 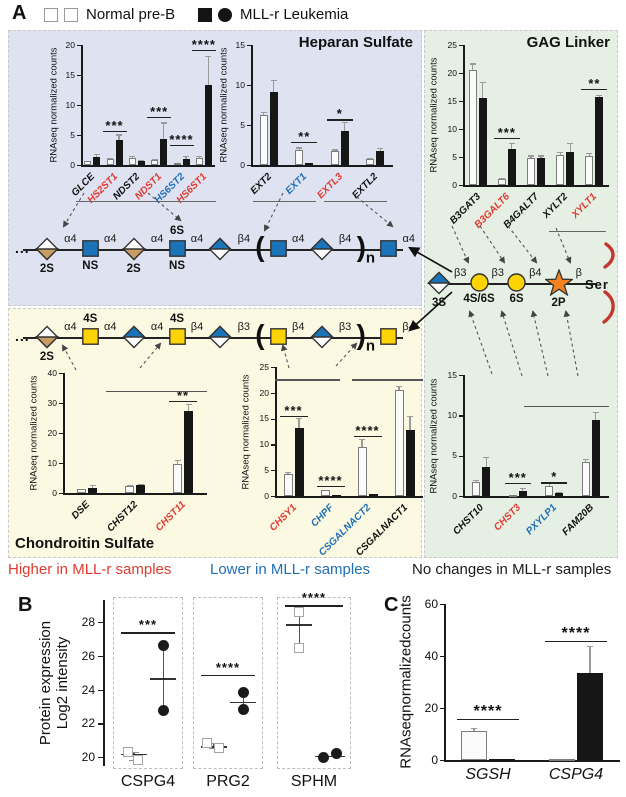 I want to click on galnac-square-icon, so click(x=278, y=339).